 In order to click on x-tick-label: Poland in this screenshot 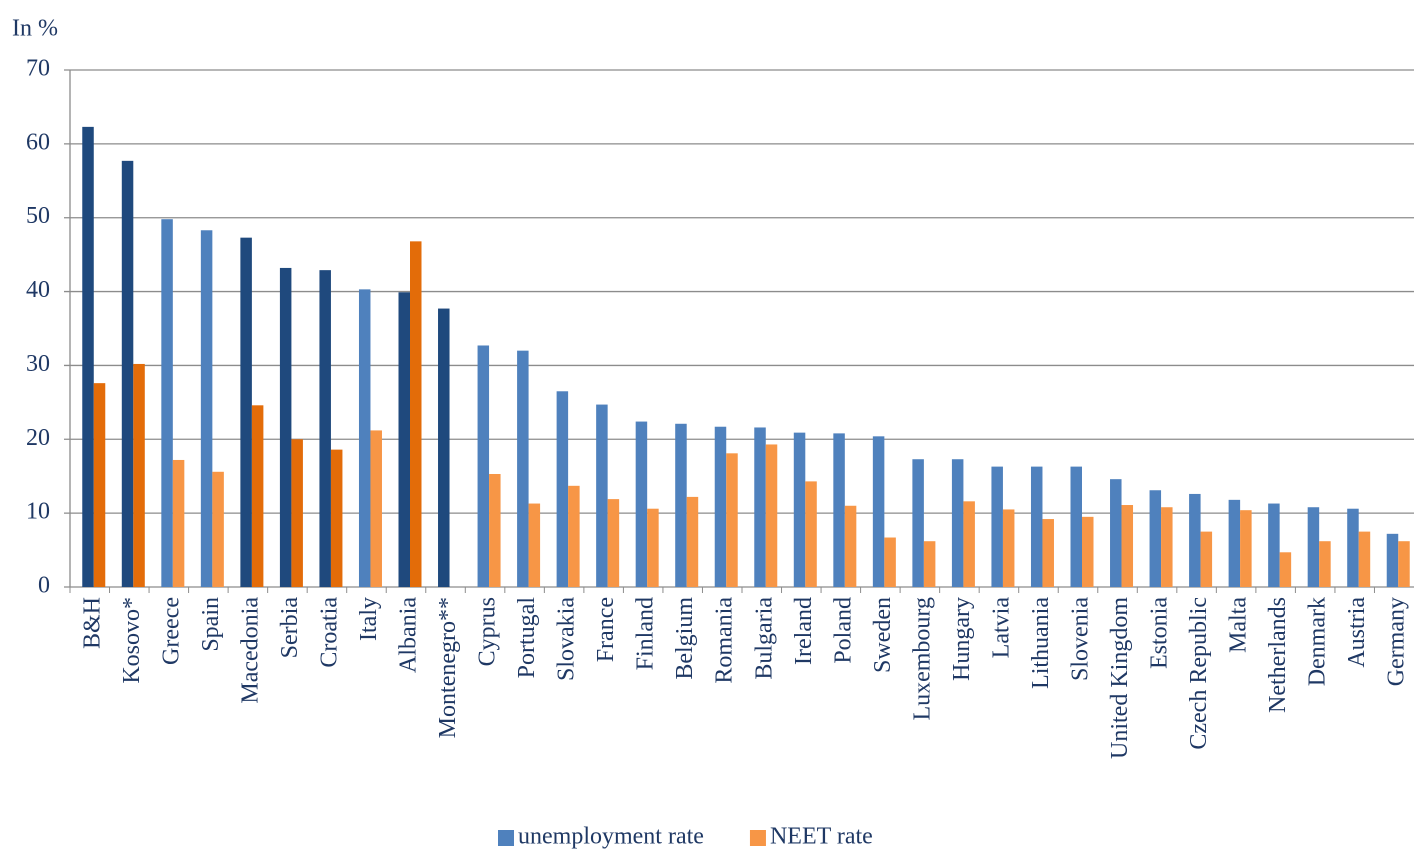, I will do `click(843, 630)`.